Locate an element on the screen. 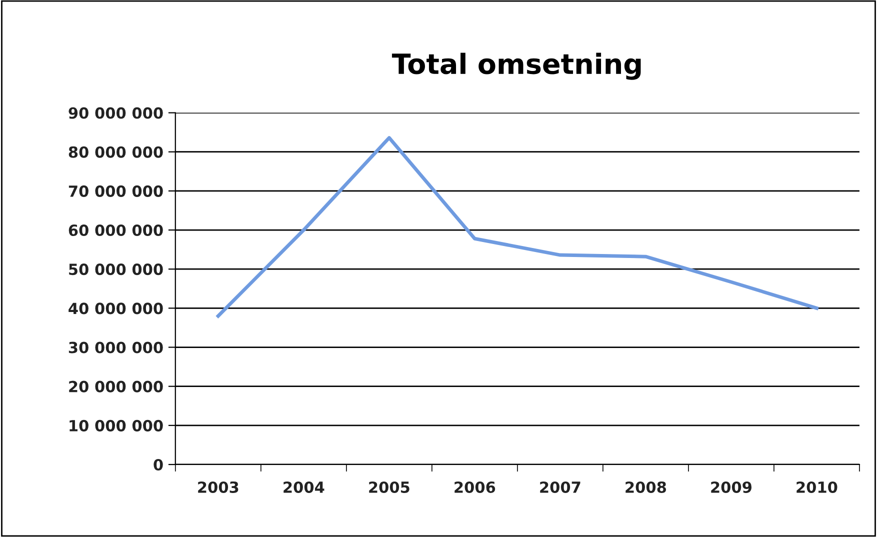  y-tick-label: 90 000 000 is located at coordinates (115, 113).